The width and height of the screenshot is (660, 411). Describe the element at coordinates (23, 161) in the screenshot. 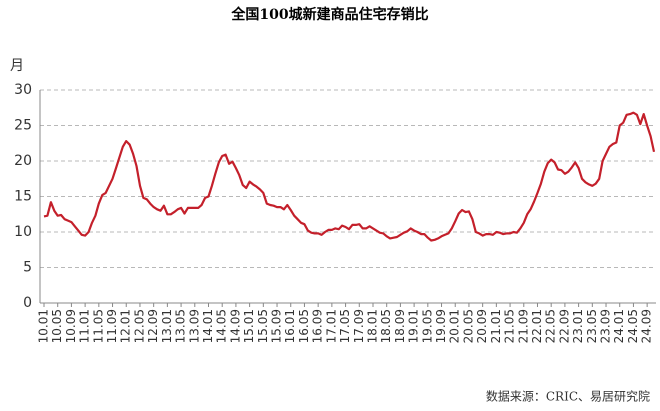

I see `y-tick-label: 20` at that location.